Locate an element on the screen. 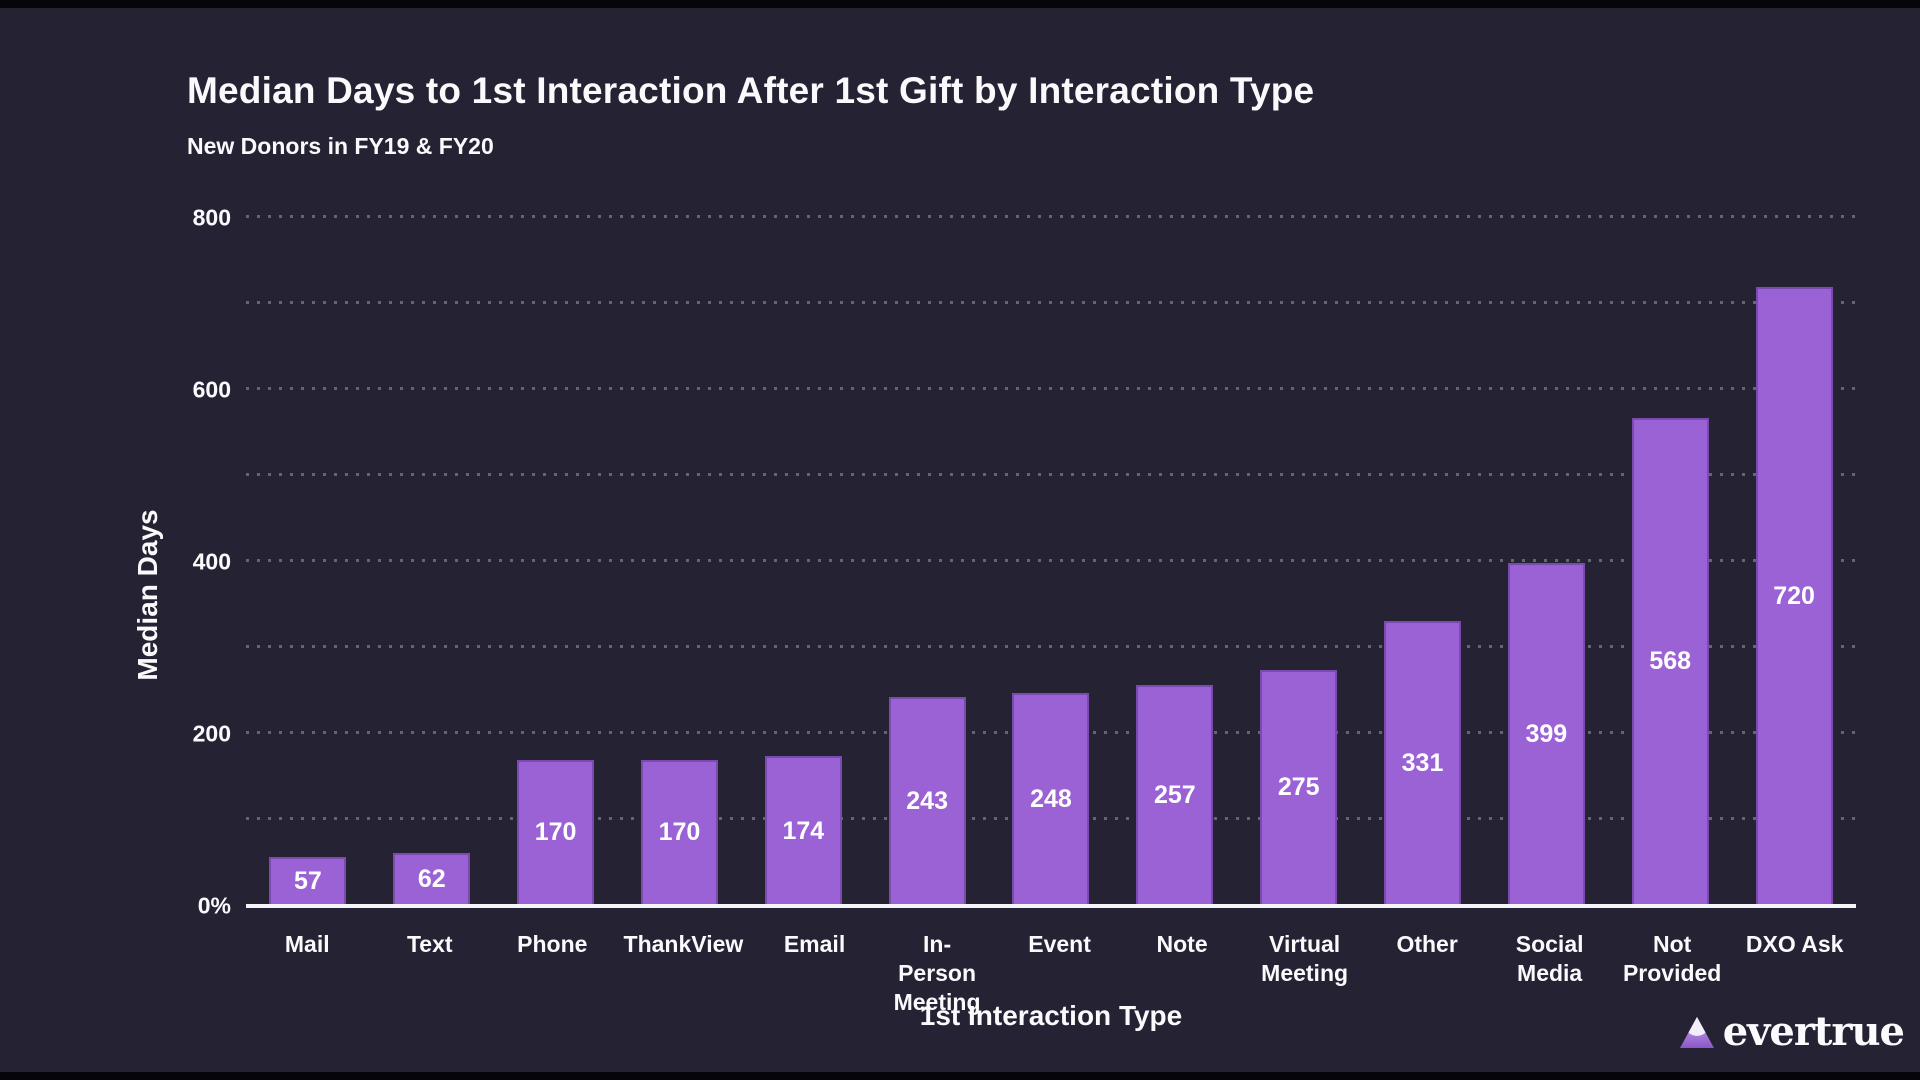  bar-slot: 57 is located at coordinates (308, 562).